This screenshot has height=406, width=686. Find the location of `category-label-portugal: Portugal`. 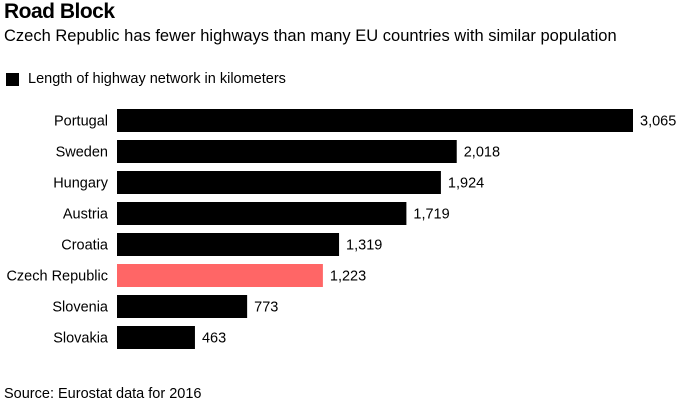

category-label-portugal: Portugal is located at coordinates (81, 122).